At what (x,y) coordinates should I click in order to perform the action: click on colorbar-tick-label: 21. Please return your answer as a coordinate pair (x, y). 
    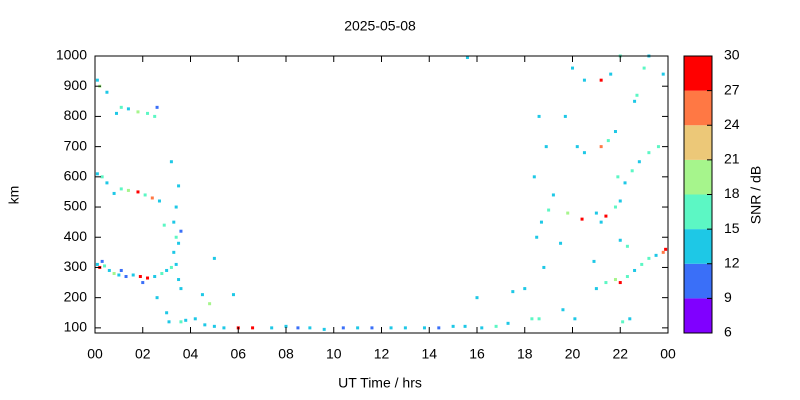
    Looking at the image, I should click on (732, 159).